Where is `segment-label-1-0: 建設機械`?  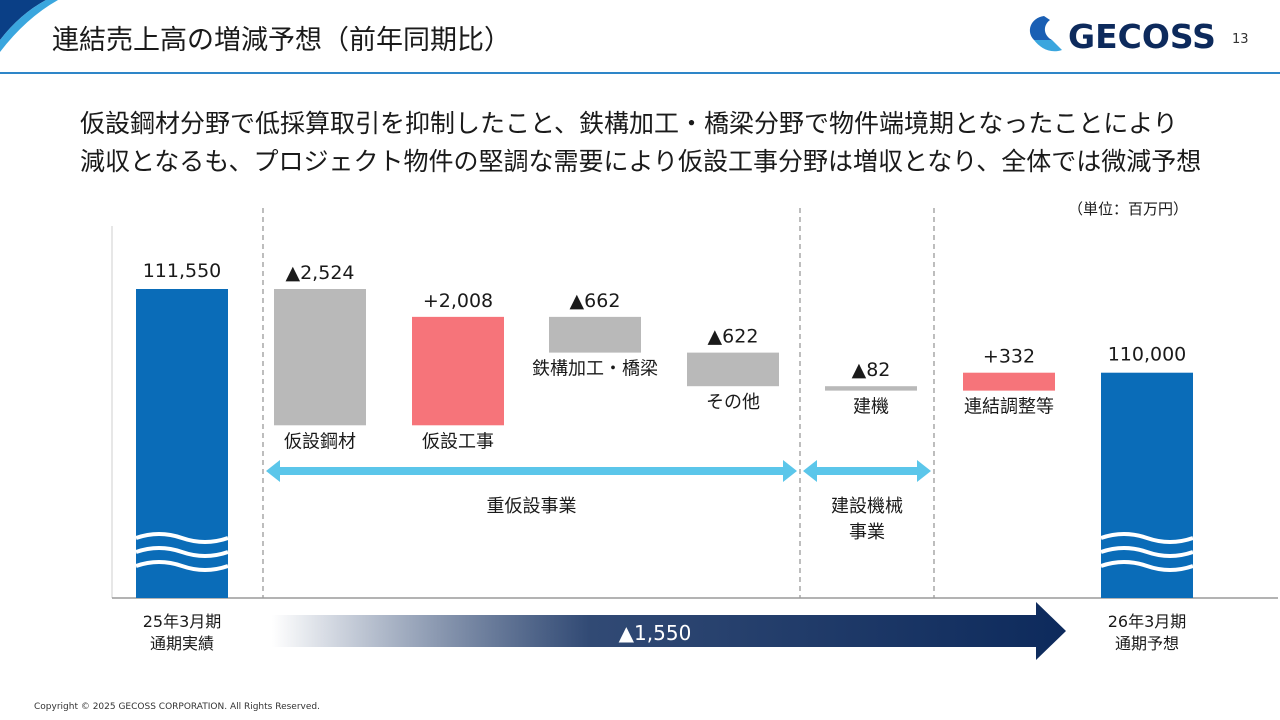
segment-label-1-0: 建設機械 is located at coordinates (867, 506).